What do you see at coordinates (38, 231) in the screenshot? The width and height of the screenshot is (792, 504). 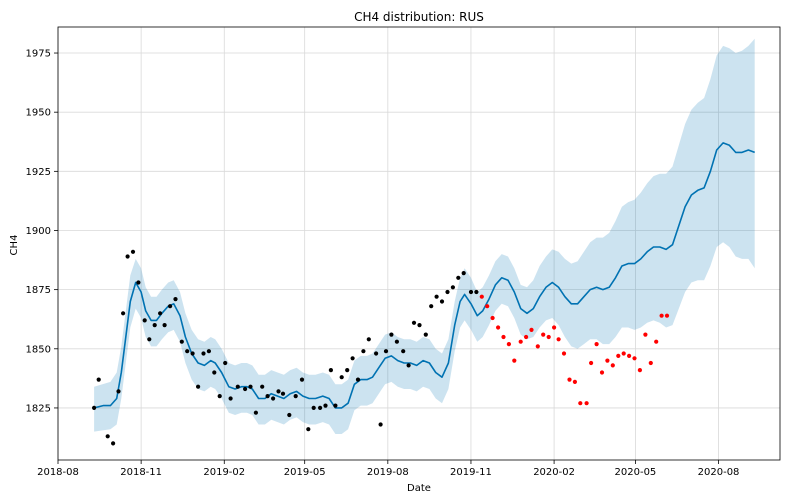 I see `y-tick-label: 1900` at bounding box center [38, 231].